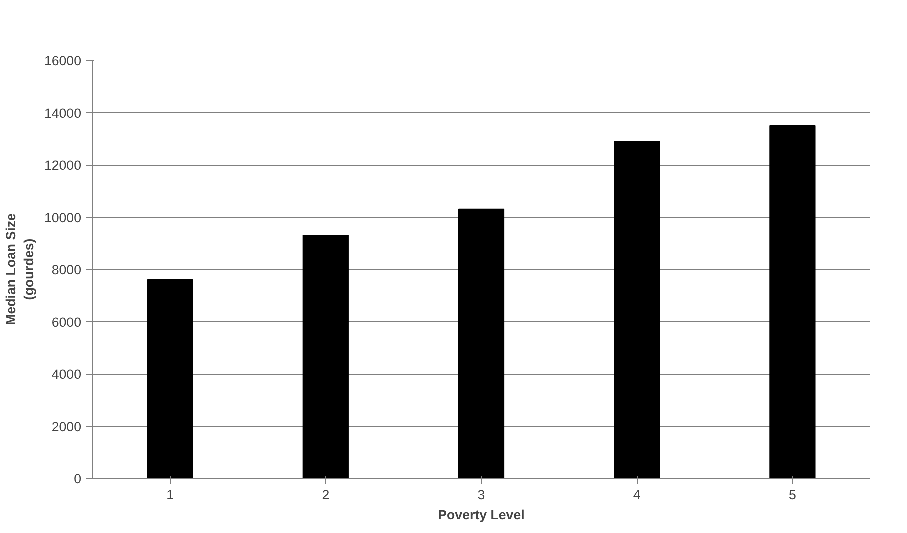  What do you see at coordinates (63, 113) in the screenshot?
I see `y-tick-label: 14000` at bounding box center [63, 113].